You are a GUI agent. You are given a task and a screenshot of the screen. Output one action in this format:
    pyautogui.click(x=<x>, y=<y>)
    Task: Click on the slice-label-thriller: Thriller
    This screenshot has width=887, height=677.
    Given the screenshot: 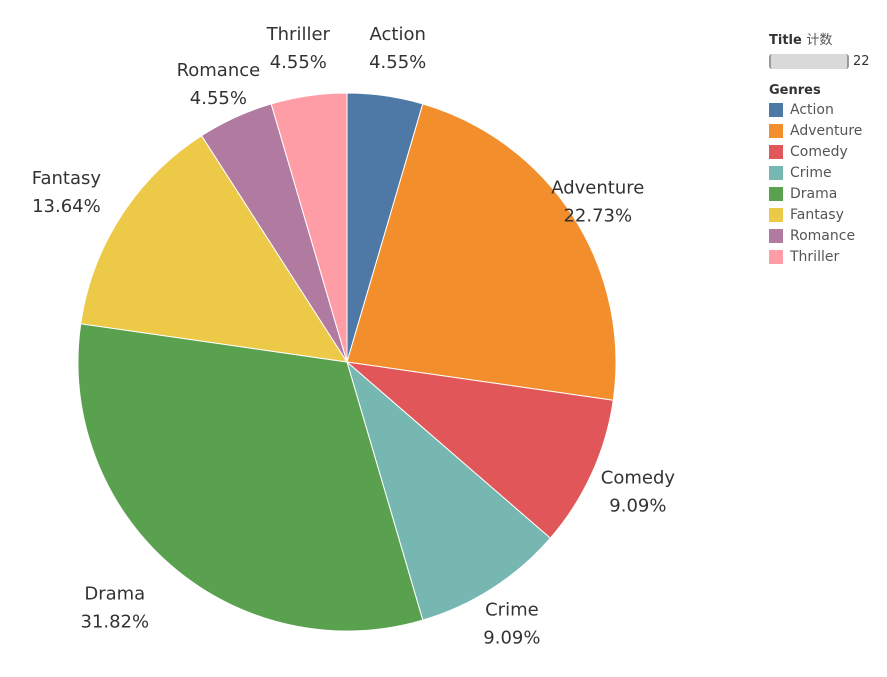 What is the action you would take?
    pyautogui.click(x=298, y=34)
    